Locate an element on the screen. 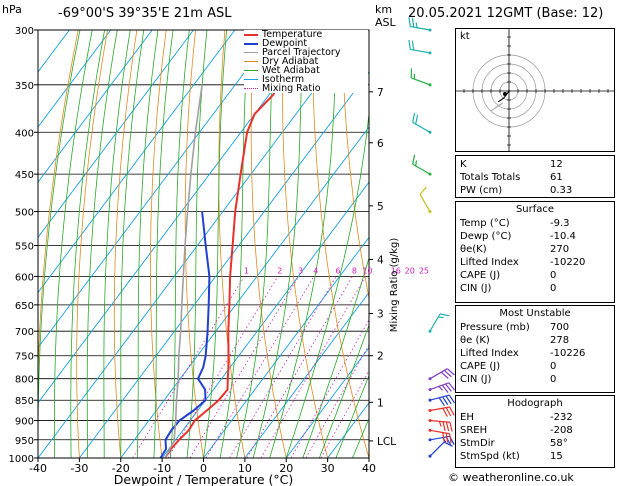  pressure-tick-label: 400 is located at coordinates (24, 133).